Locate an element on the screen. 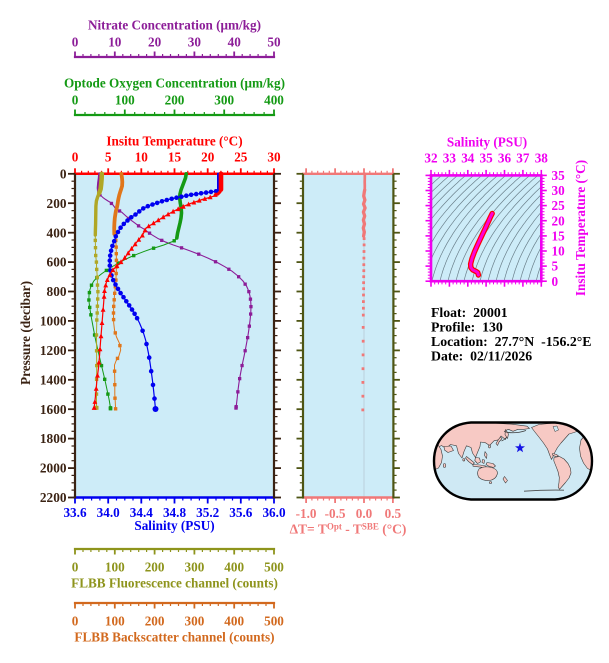 The image size is (609, 663). svg-text: Profile: 130 is located at coordinates (467, 327).